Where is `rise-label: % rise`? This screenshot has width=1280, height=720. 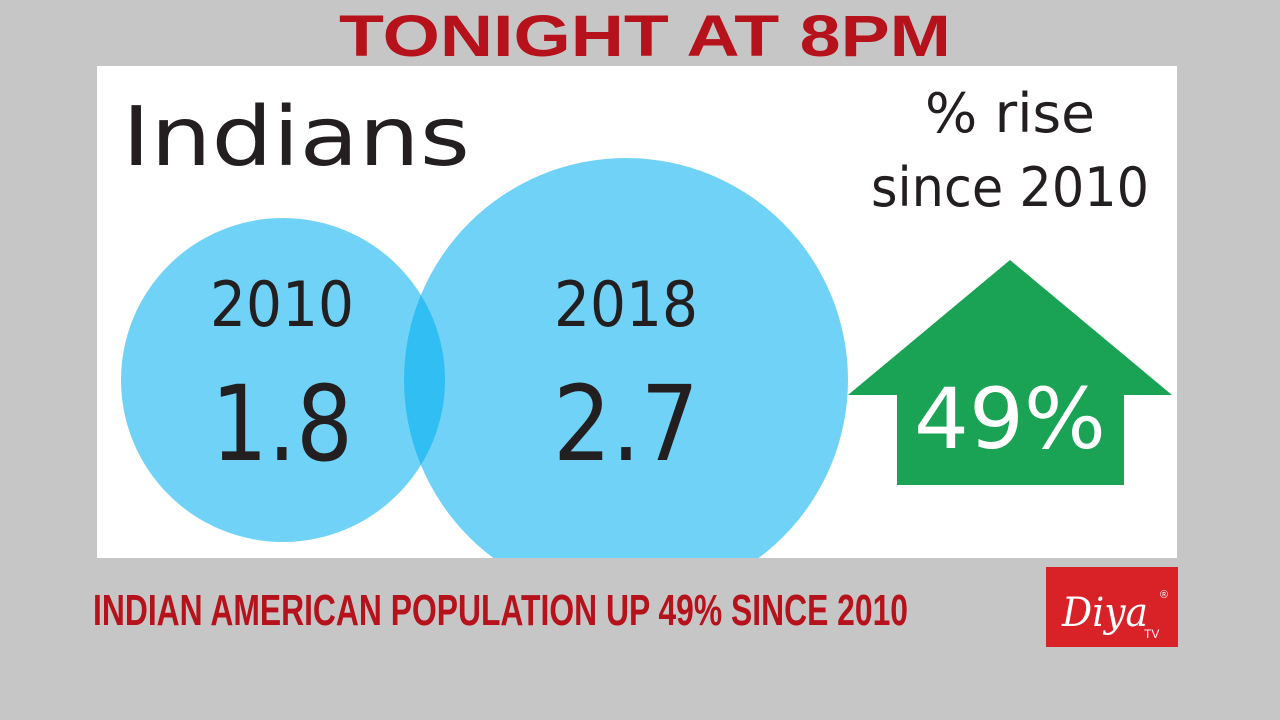
rise-label: % rise is located at coordinates (1010, 113).